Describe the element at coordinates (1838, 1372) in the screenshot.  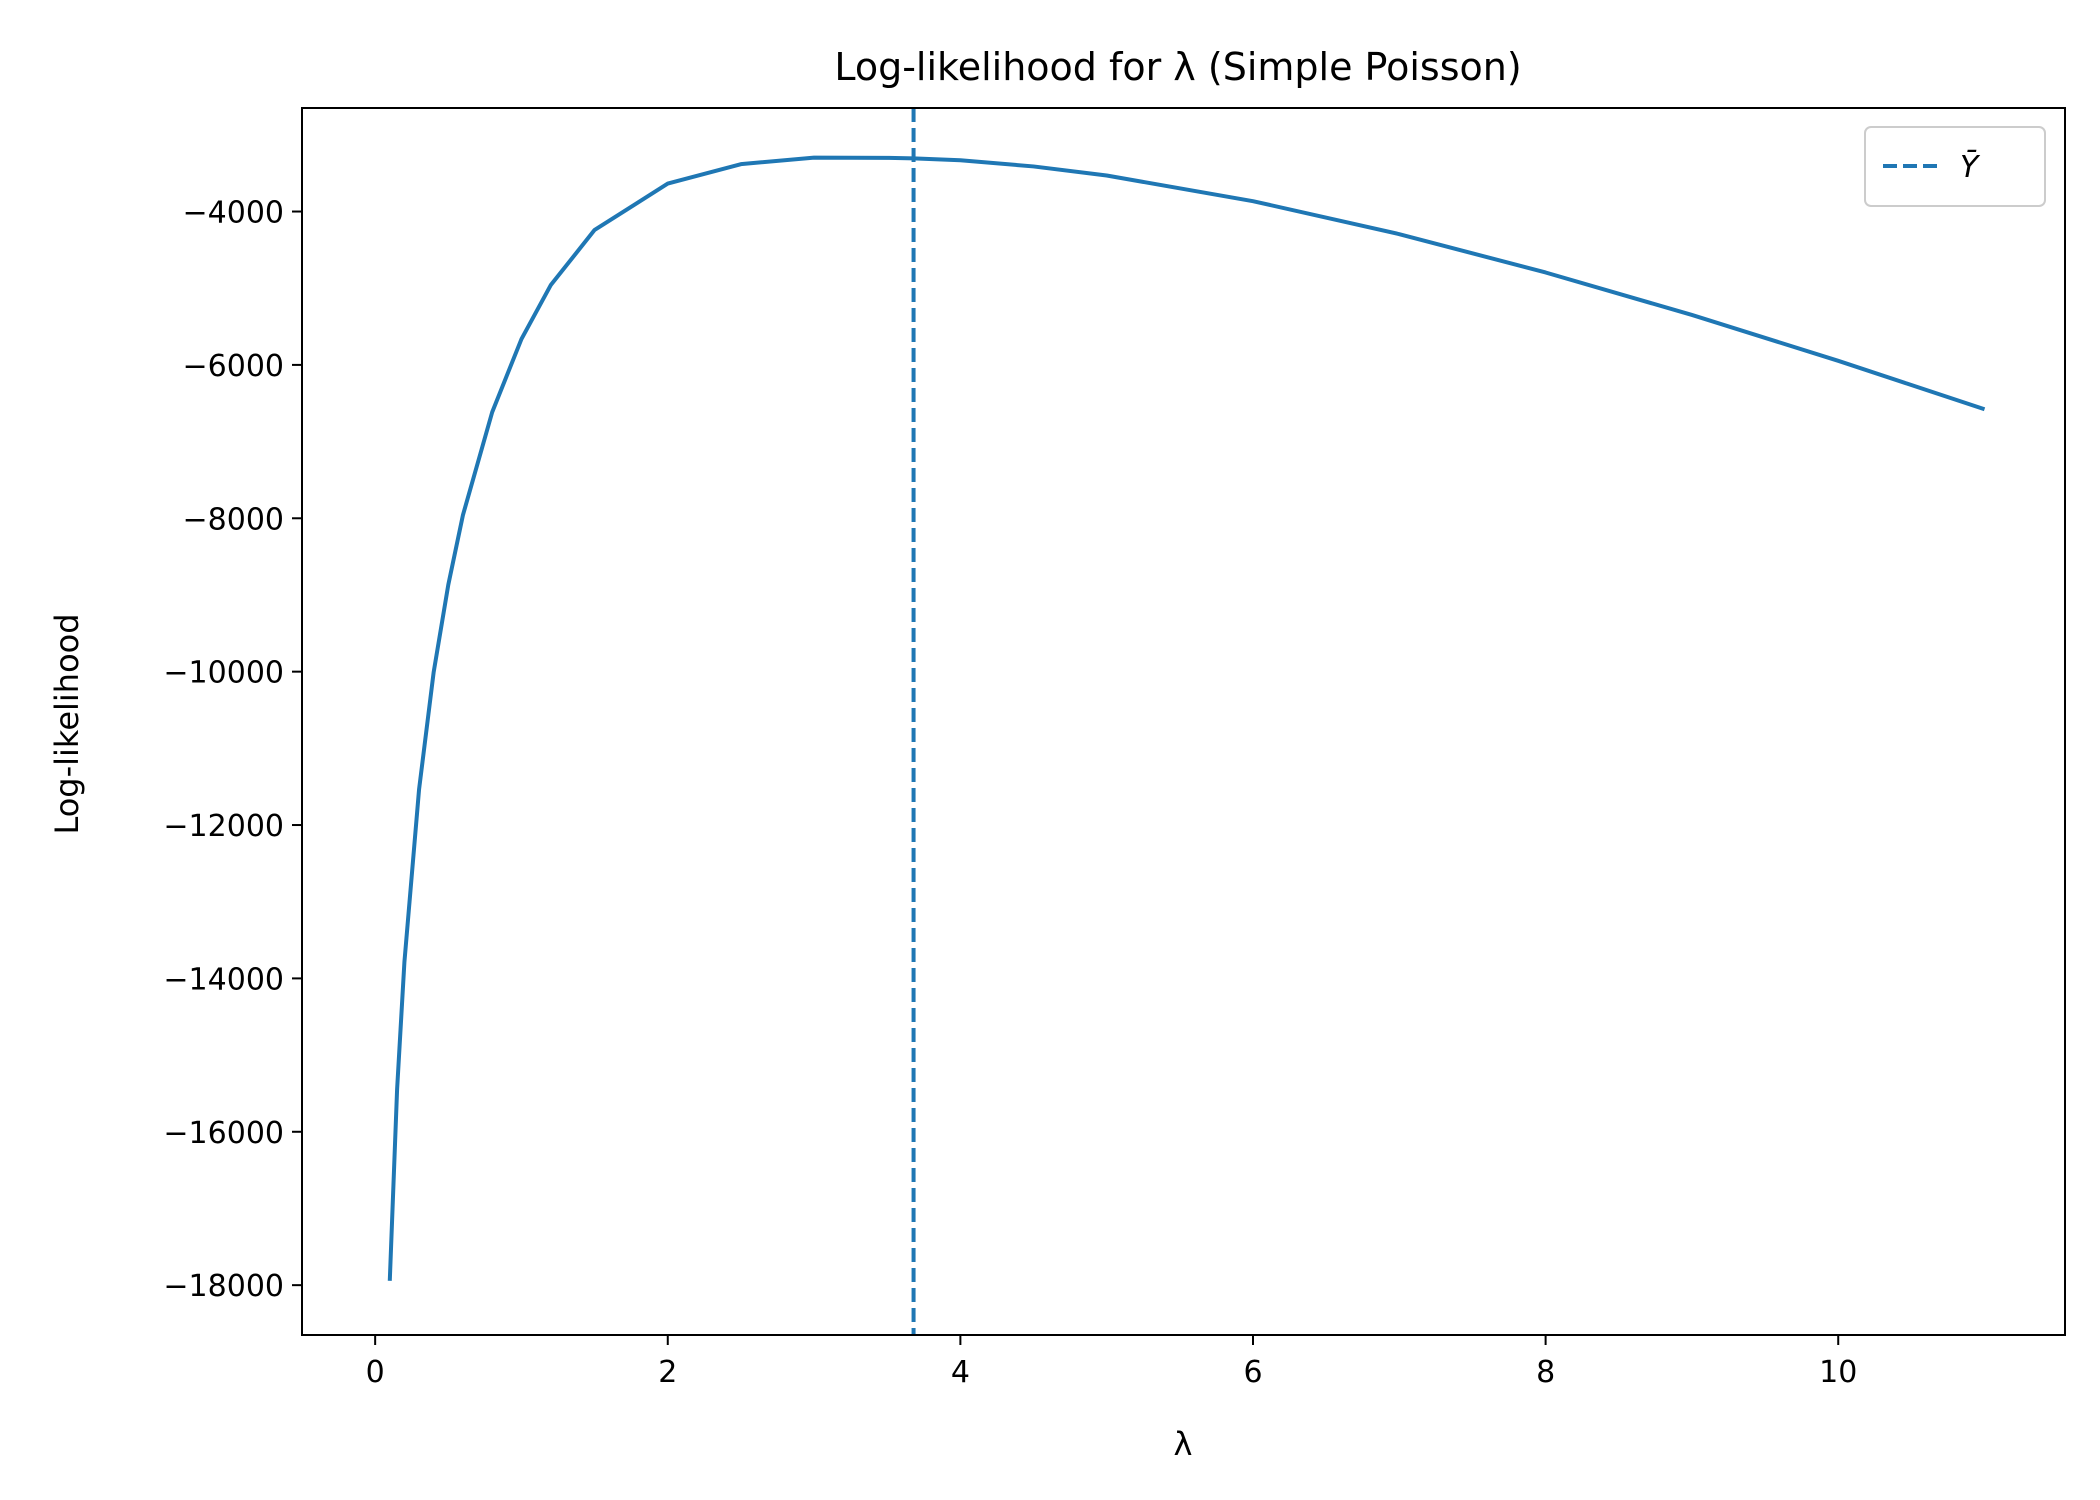
I see `x-tick-label: 10` at that location.